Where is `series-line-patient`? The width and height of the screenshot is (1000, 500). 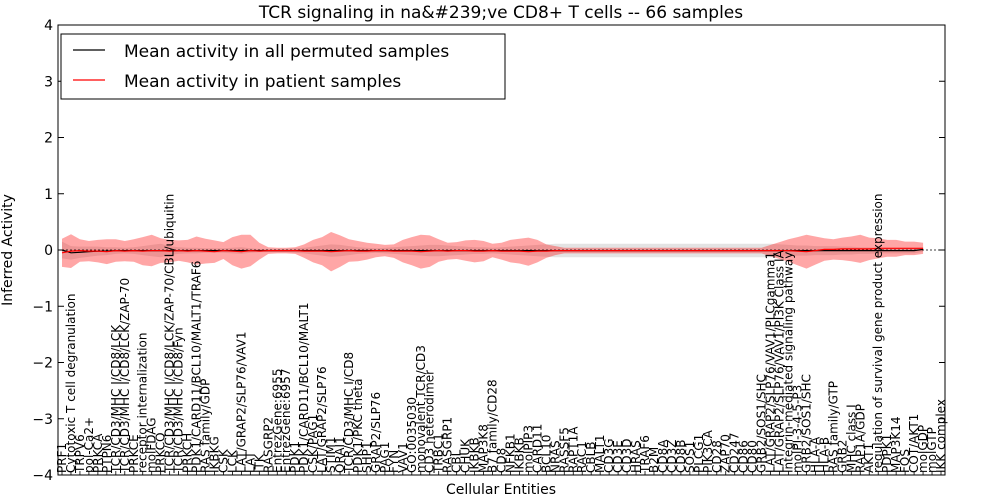
series-line-patient is located at coordinates (492, 250).